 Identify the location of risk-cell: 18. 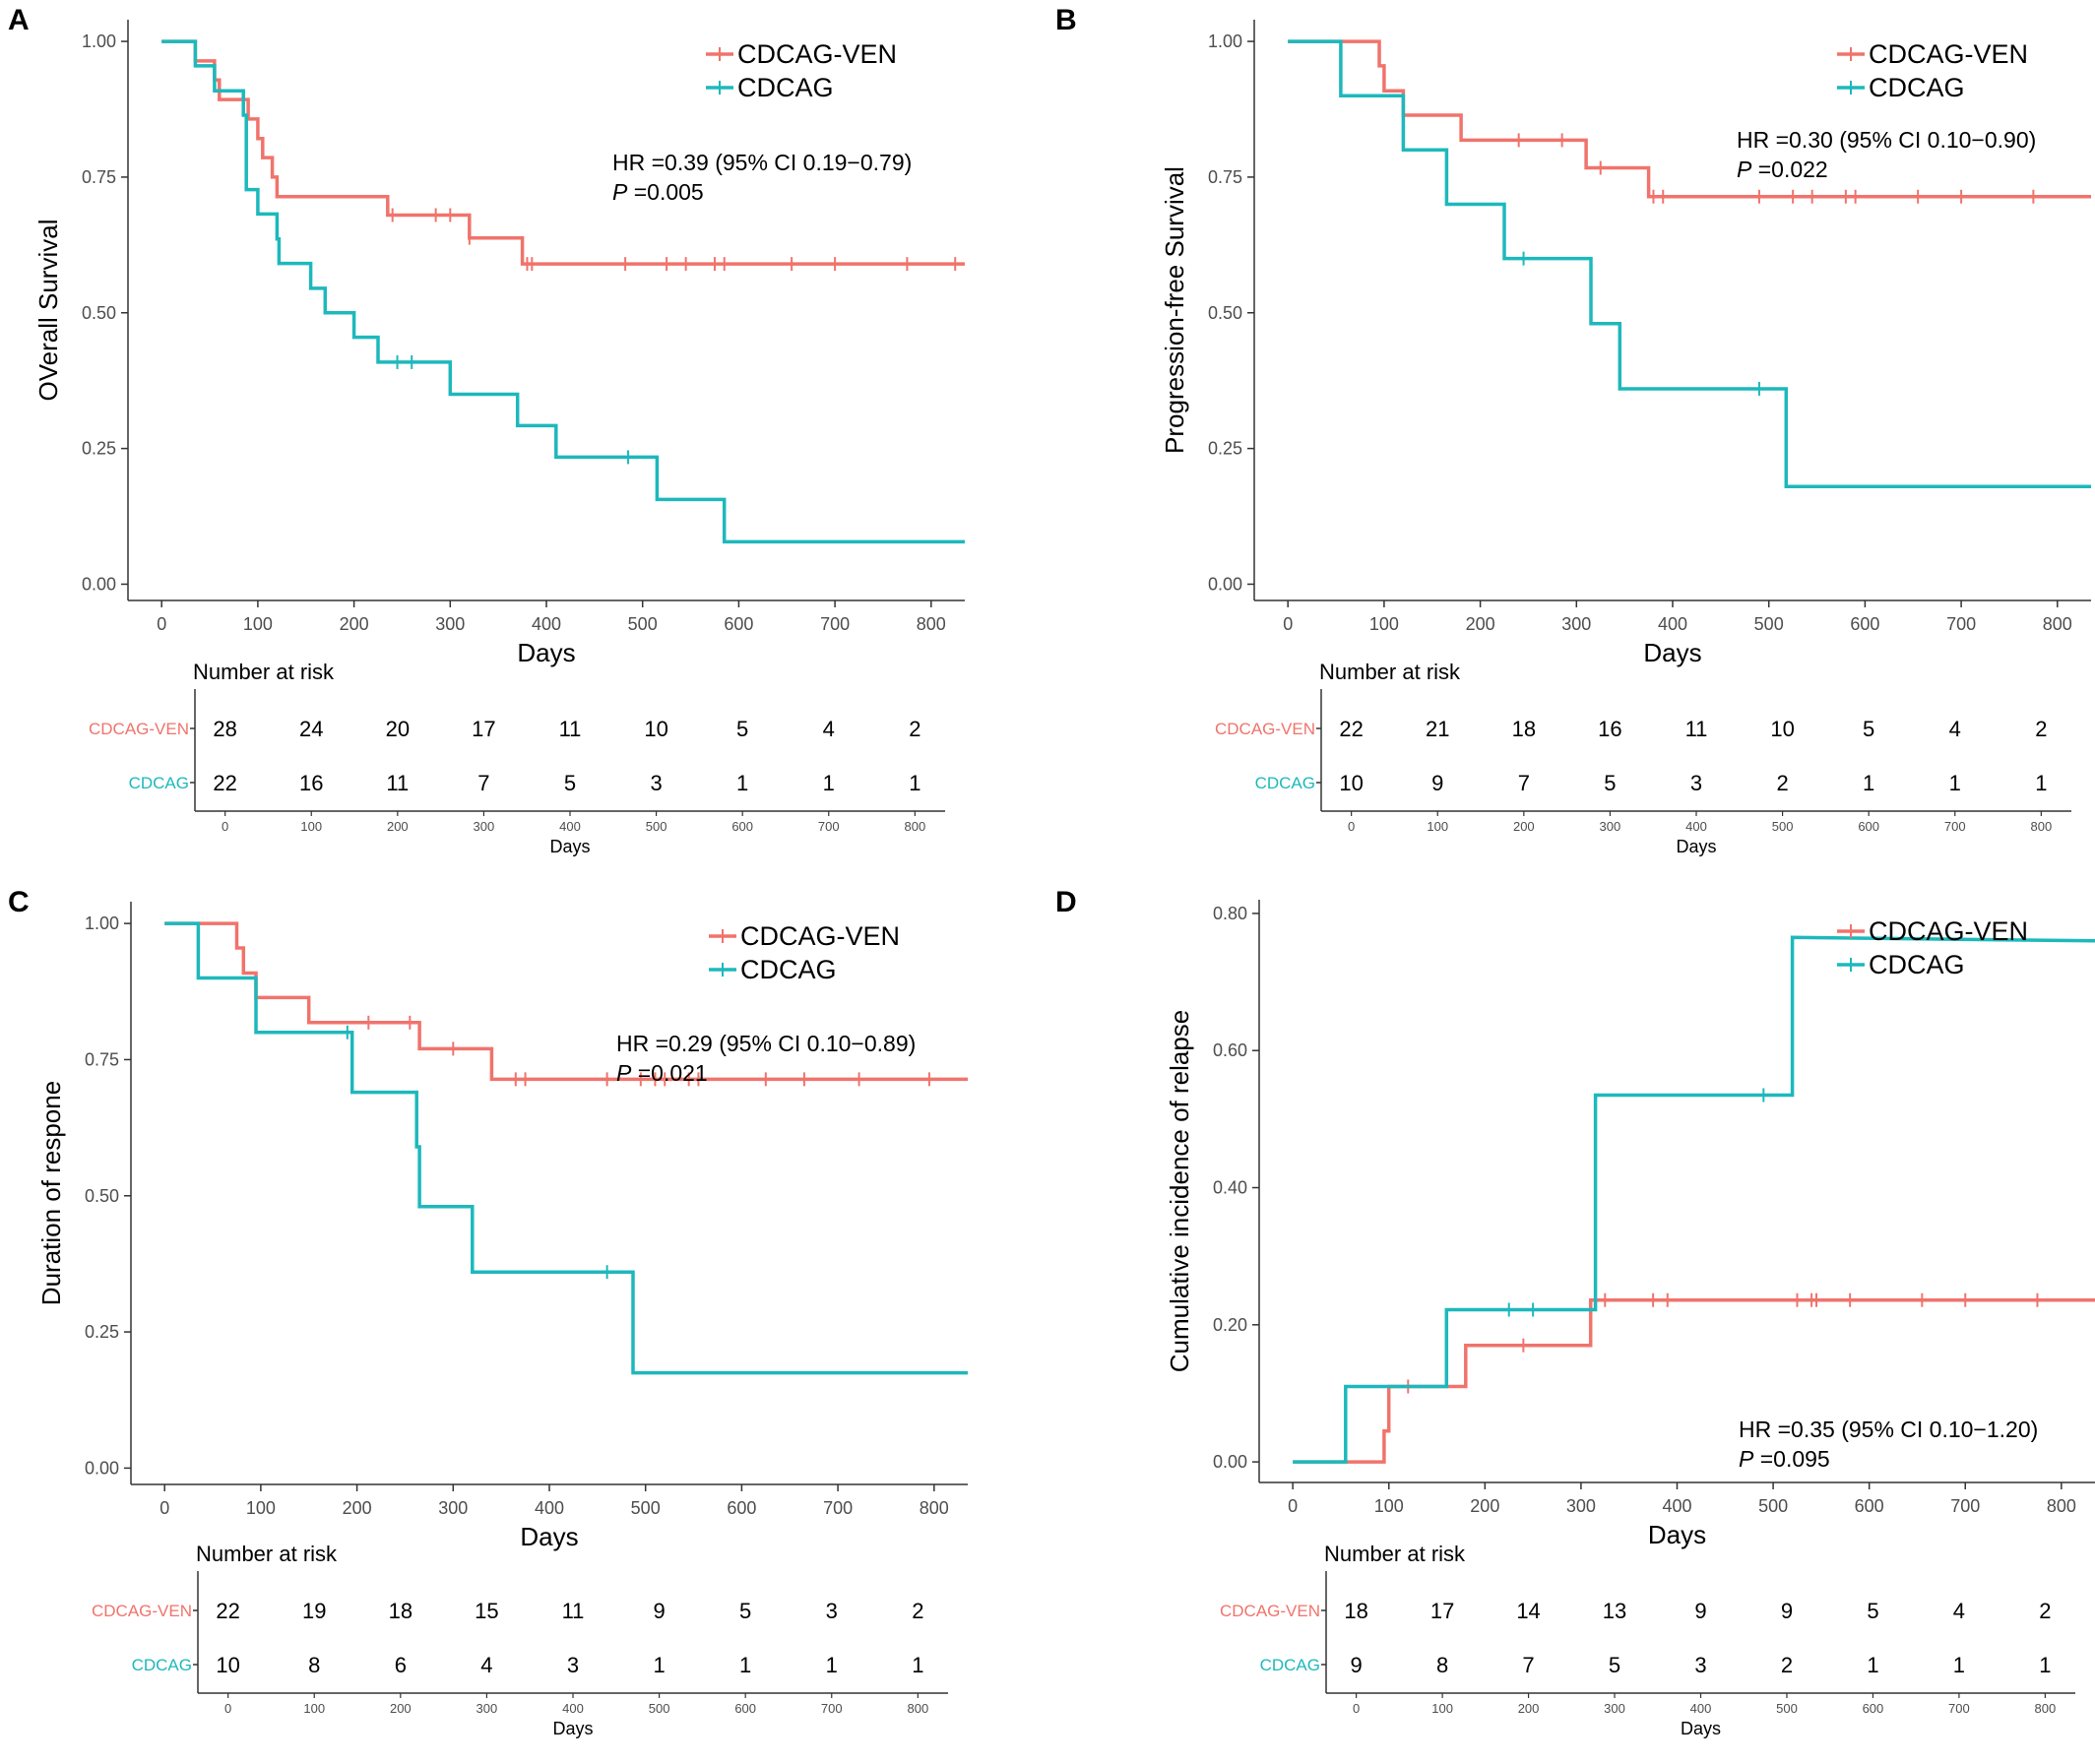
(401, 1611).